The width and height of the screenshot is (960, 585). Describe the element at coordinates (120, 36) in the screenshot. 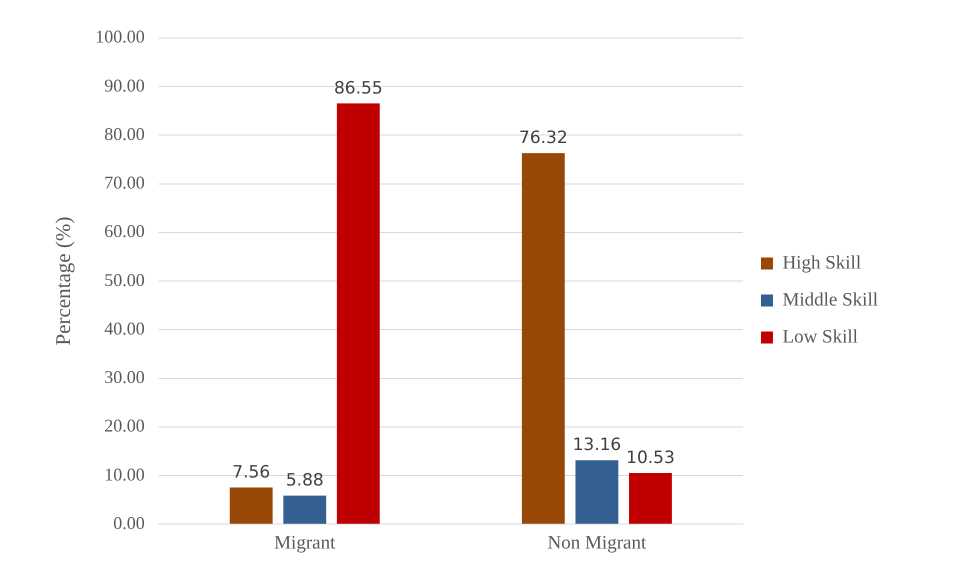

I see `y-tick-label: 100.00` at that location.